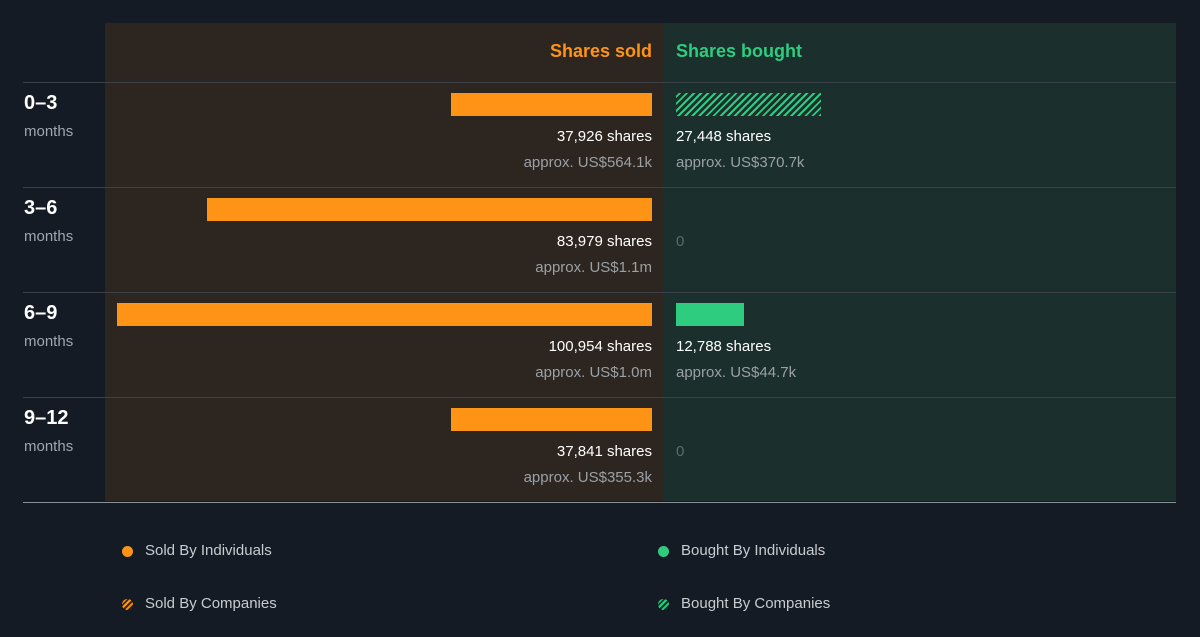  What do you see at coordinates (41, 313) in the screenshot?
I see `period-range: 6–9` at bounding box center [41, 313].